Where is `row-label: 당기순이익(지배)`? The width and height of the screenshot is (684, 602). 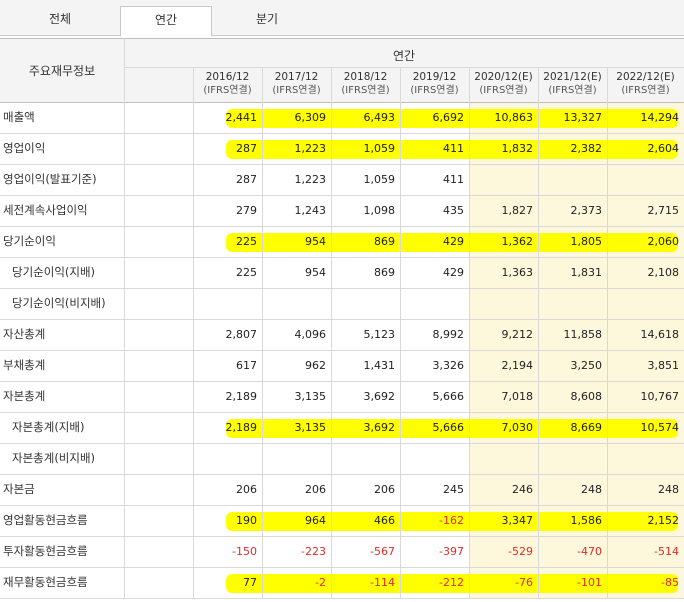 row-label: 당기순이익(지배) is located at coordinates (54, 272).